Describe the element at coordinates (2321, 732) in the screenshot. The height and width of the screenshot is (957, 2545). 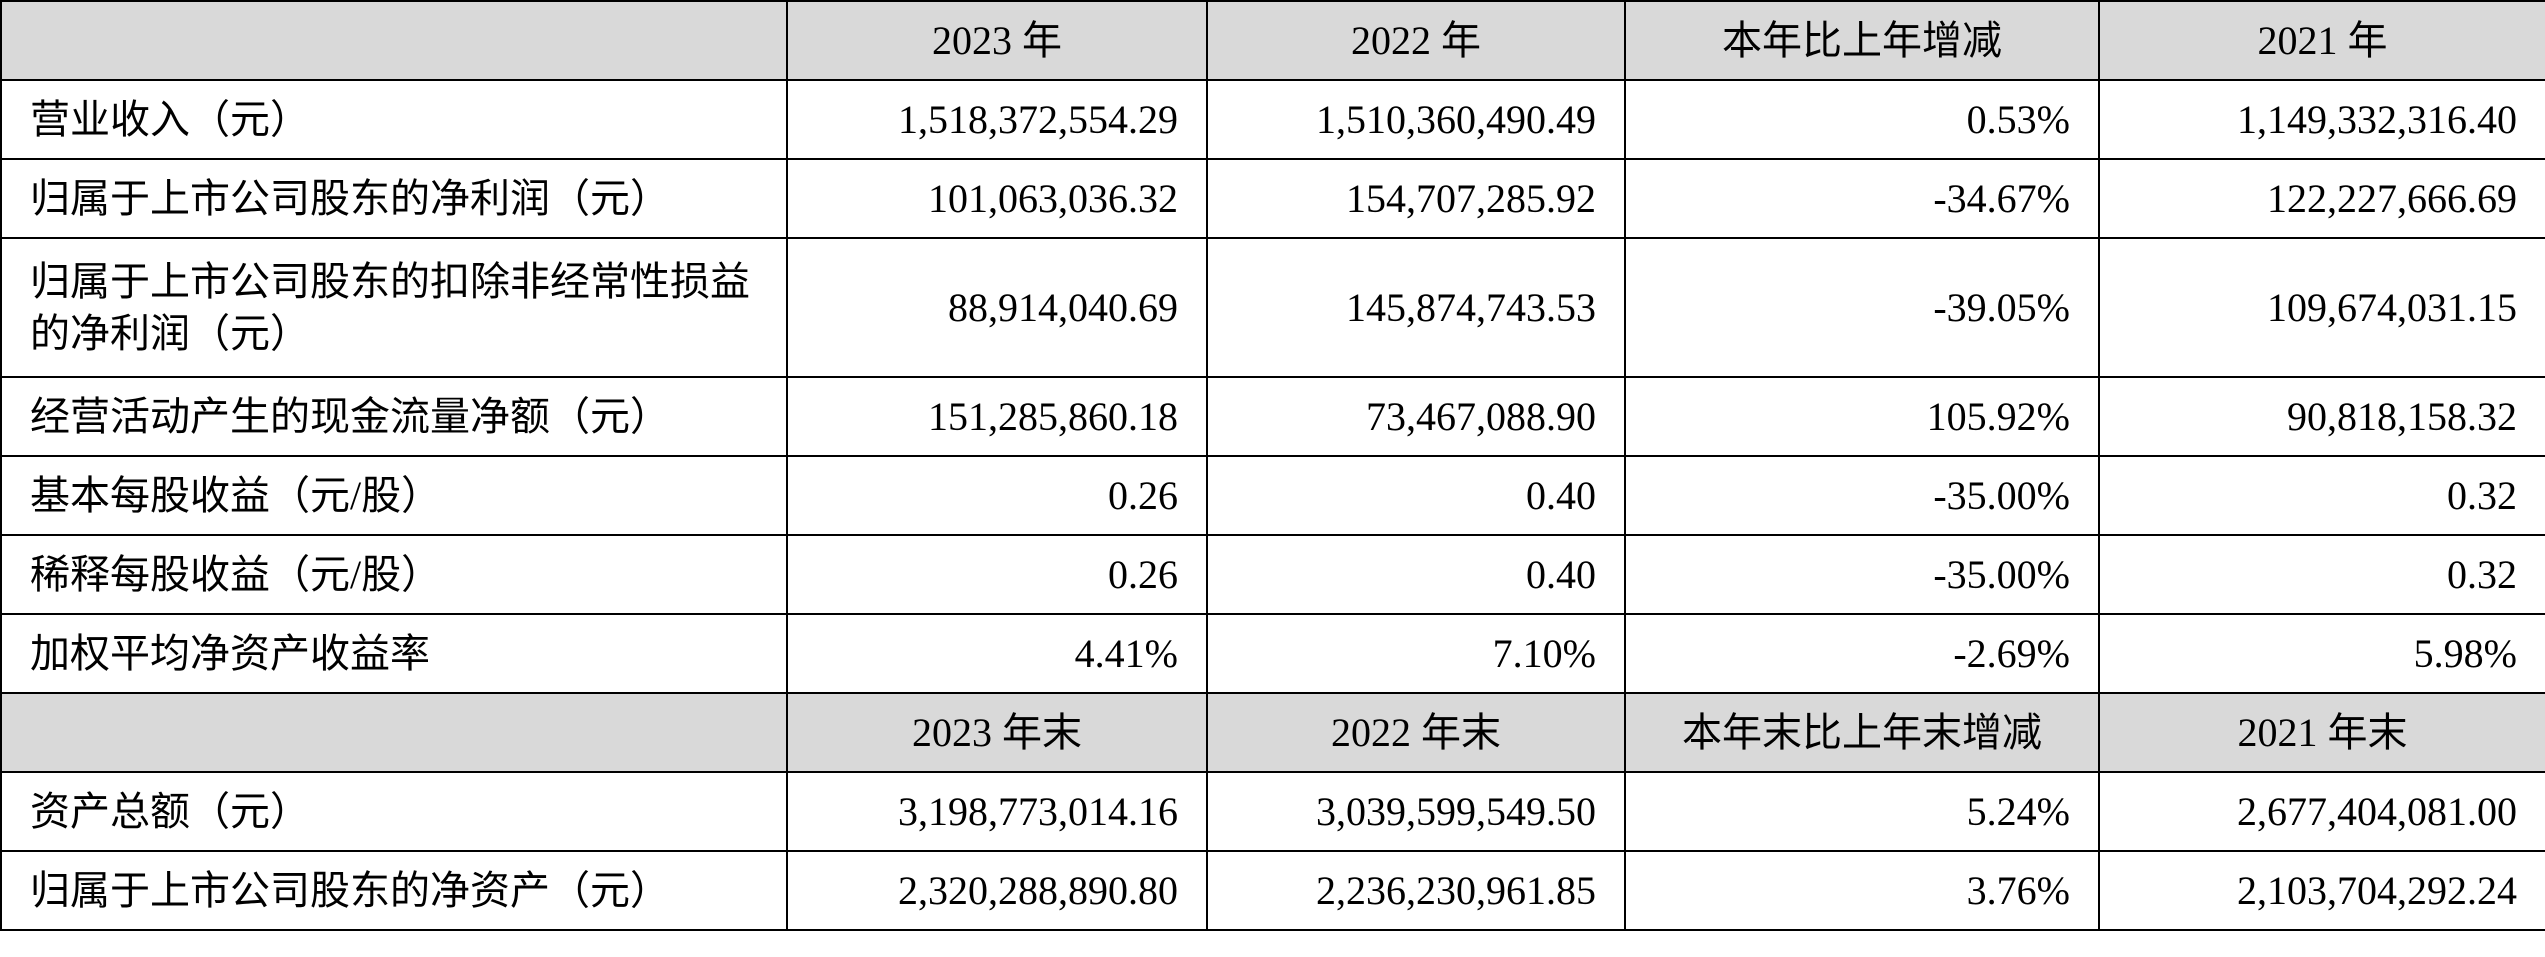
I see `header-2021-yearend: 2021 年末` at that location.